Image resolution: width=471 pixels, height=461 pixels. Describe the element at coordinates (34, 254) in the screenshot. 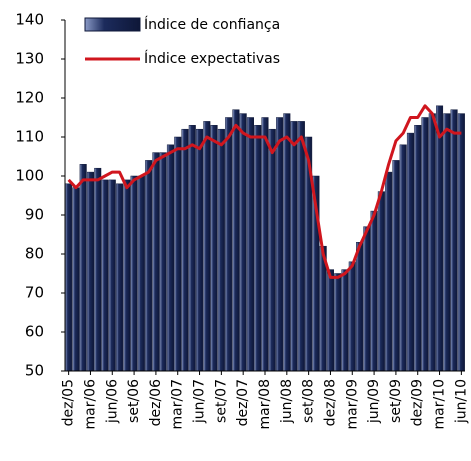

I see `y-tick-label: 80` at that location.